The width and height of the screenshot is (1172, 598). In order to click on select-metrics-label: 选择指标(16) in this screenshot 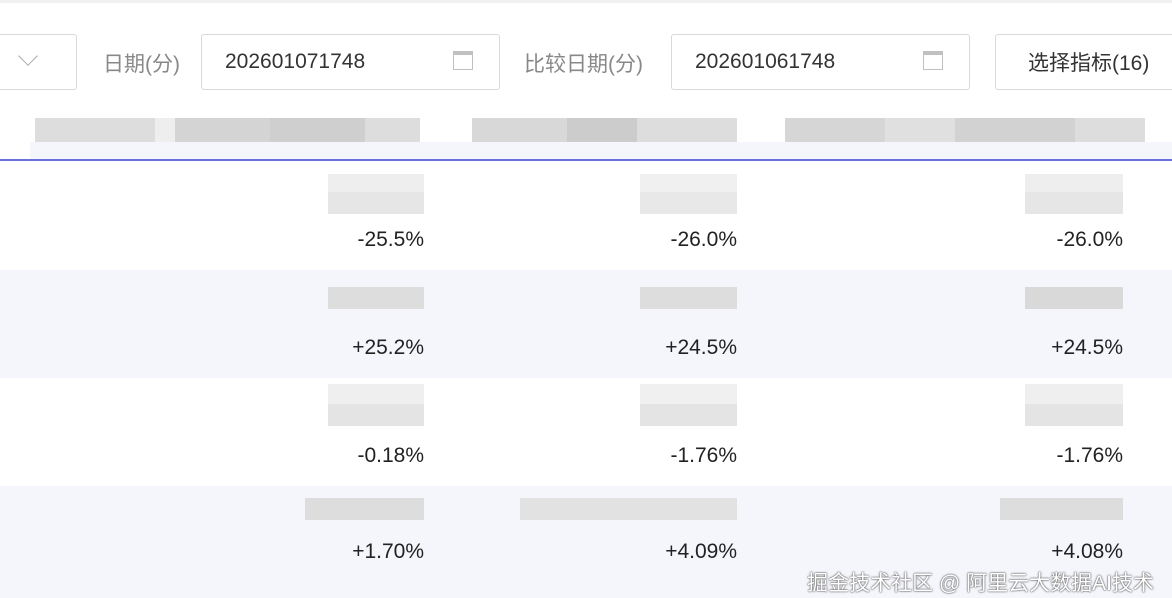, I will do `click(1089, 63)`.